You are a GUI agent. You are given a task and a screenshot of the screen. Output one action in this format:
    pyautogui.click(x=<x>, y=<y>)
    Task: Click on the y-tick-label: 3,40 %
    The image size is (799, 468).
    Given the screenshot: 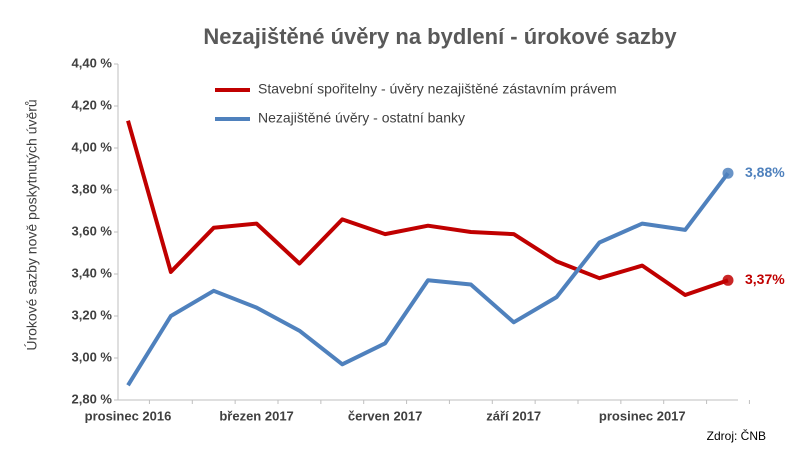 What is the action you would take?
    pyautogui.click(x=92, y=272)
    